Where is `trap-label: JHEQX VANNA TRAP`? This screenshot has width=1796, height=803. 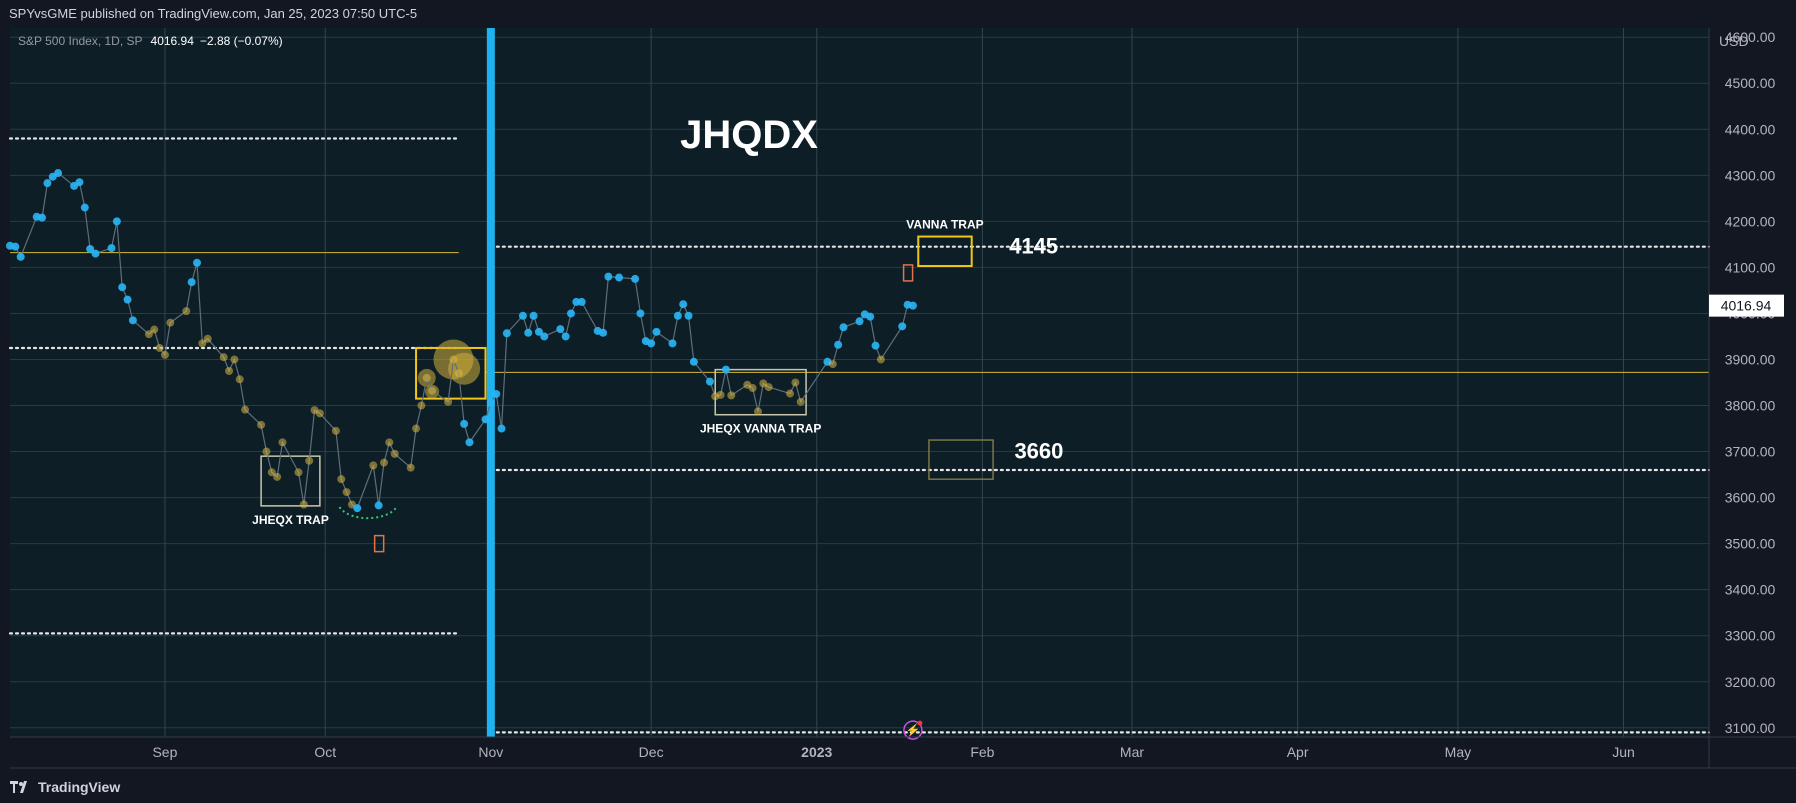
trap-label: JHEQX VANNA TRAP is located at coordinates (760, 429).